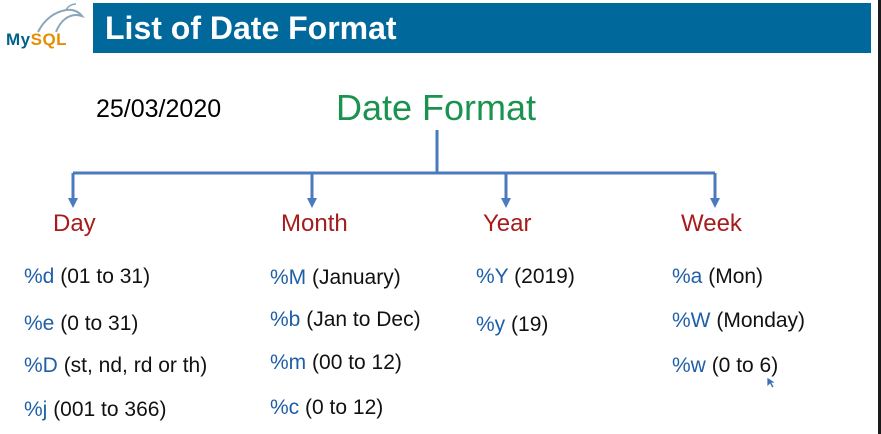 This screenshot has width=881, height=434. I want to click on format-desc: (00 to 12), so click(357, 362).